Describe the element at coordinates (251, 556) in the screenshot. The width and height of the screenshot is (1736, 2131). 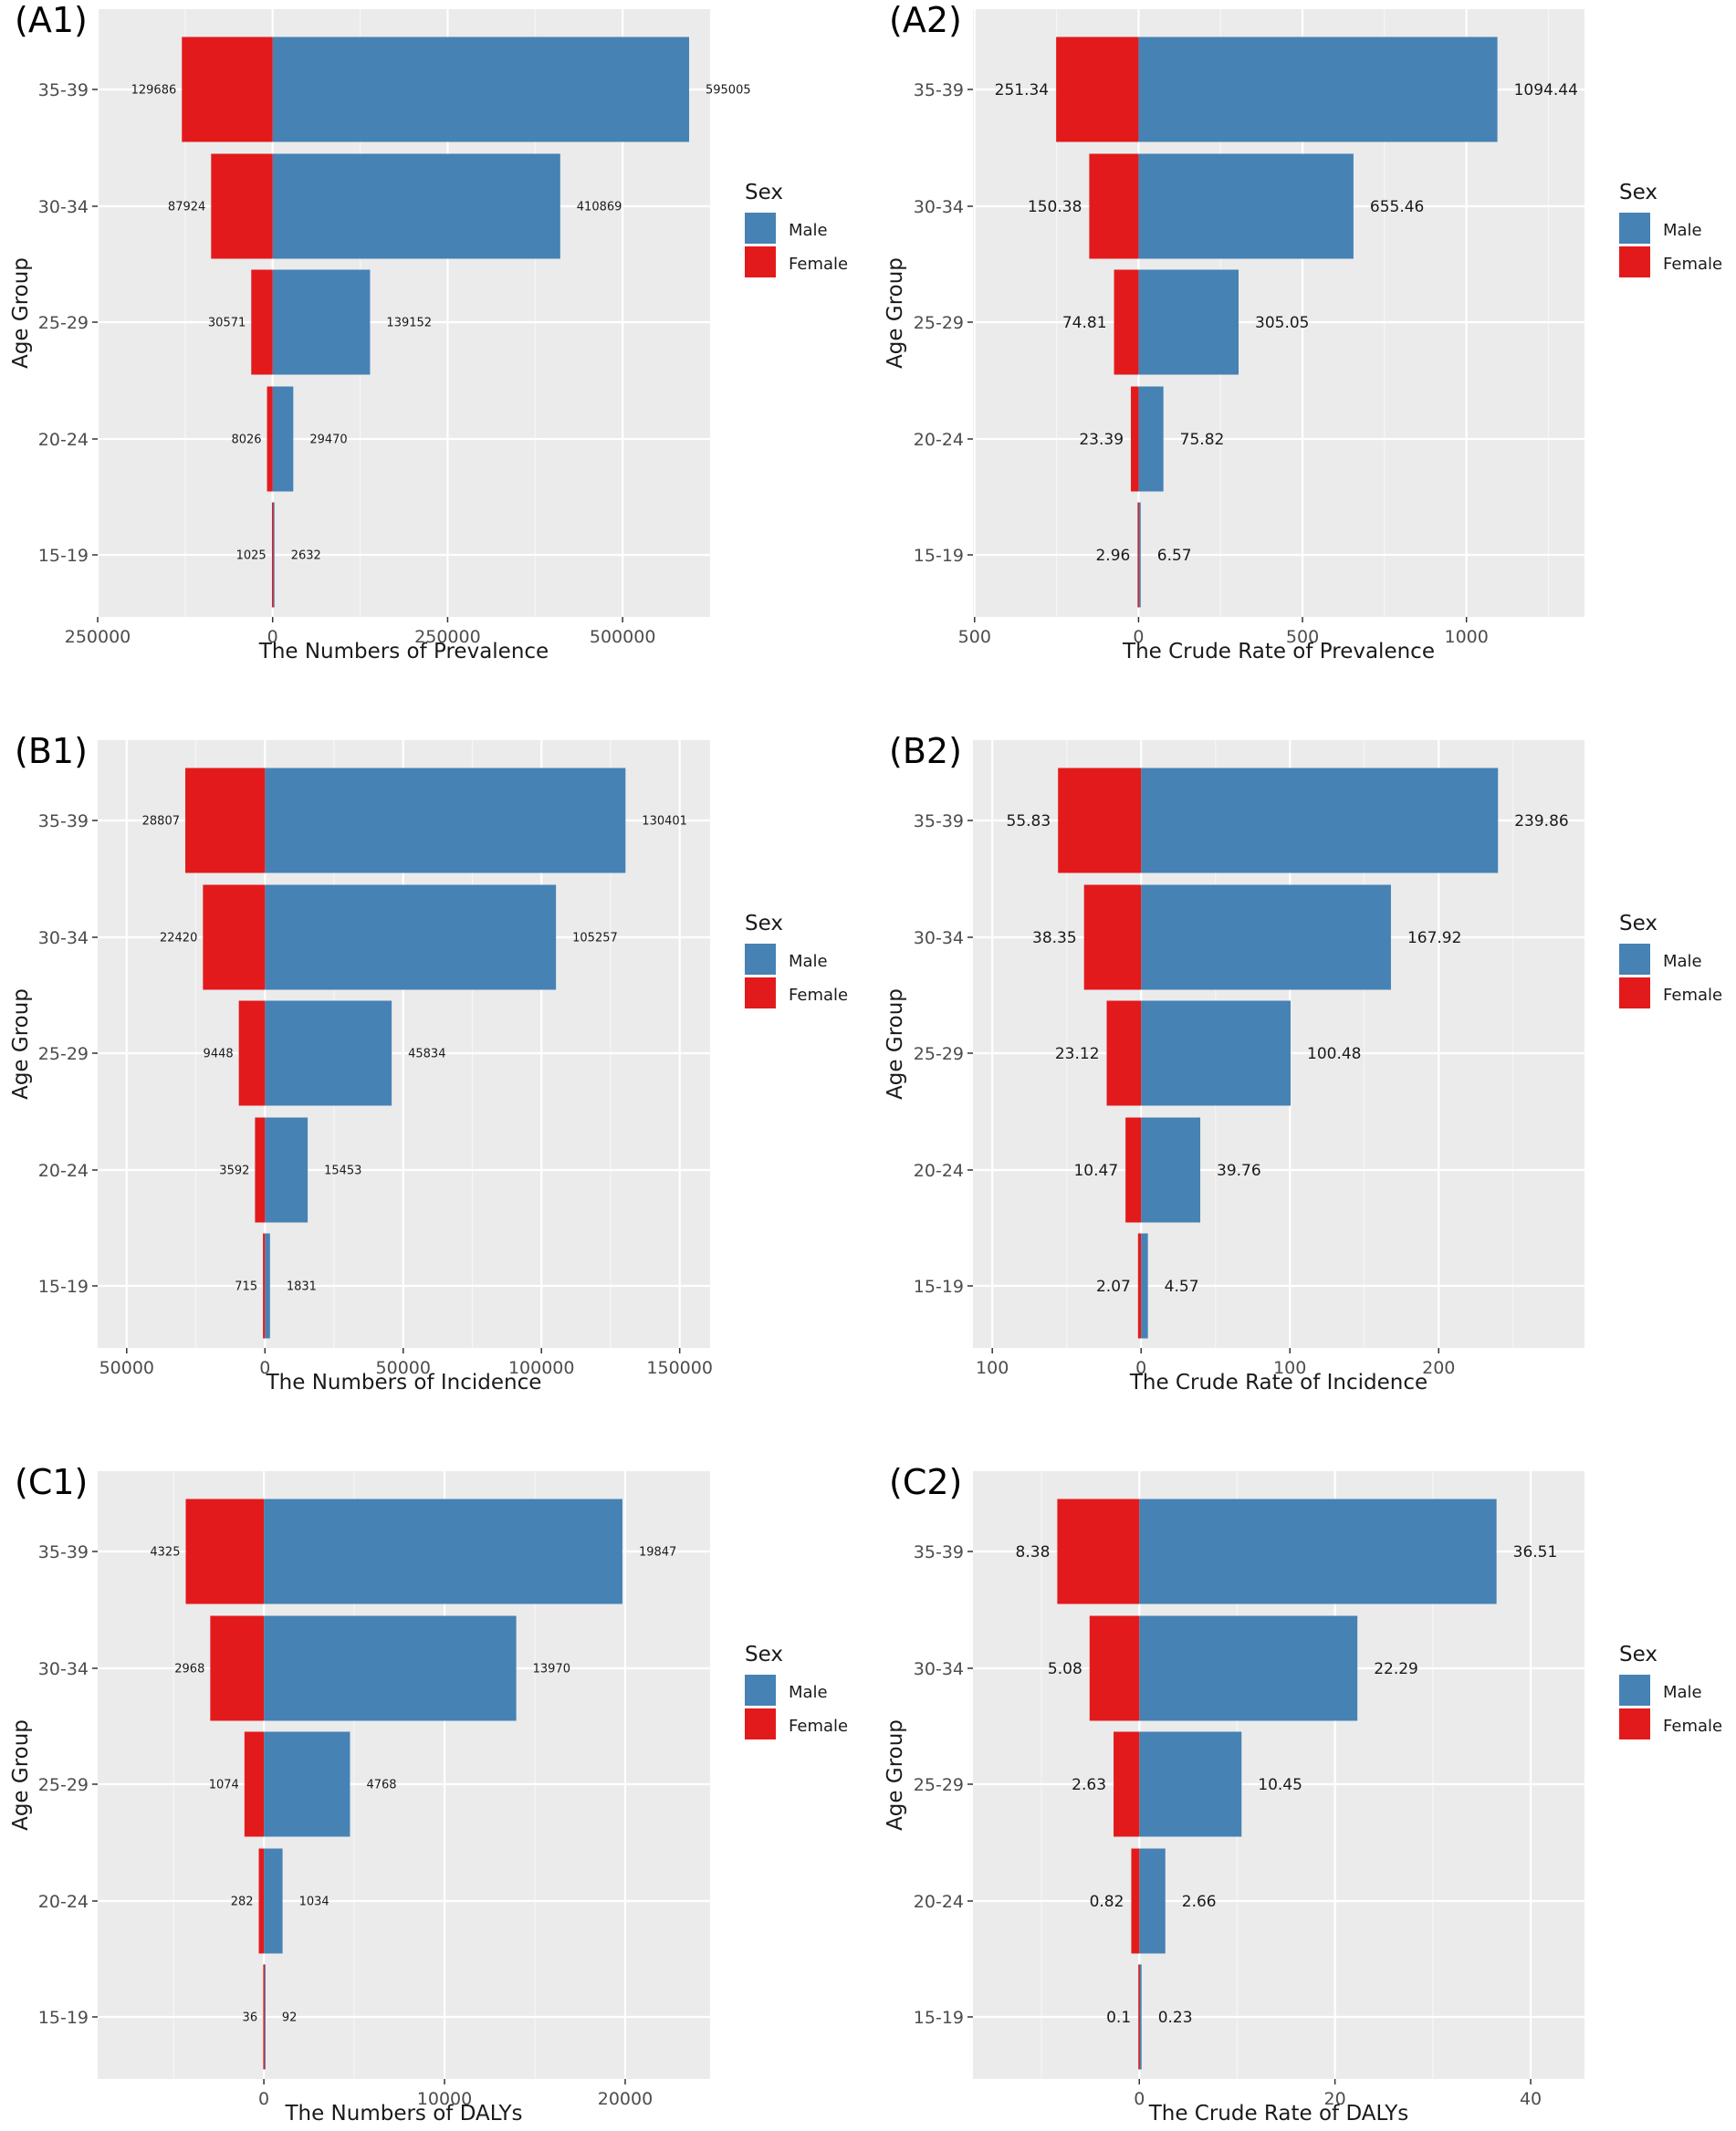
I see `data-label-female-15-19: 1025` at that location.